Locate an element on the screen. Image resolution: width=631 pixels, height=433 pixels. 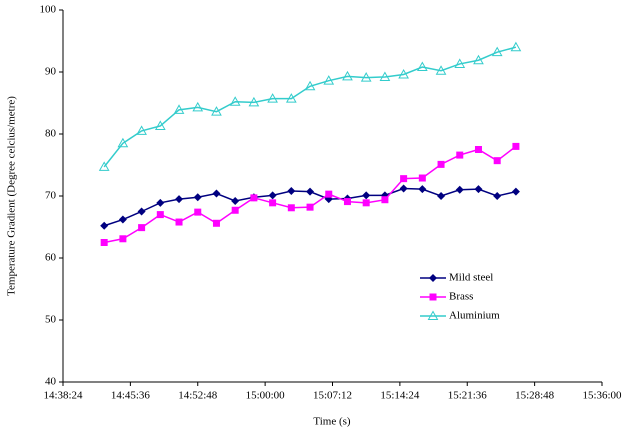
legend-box is located at coordinates (456, 298).